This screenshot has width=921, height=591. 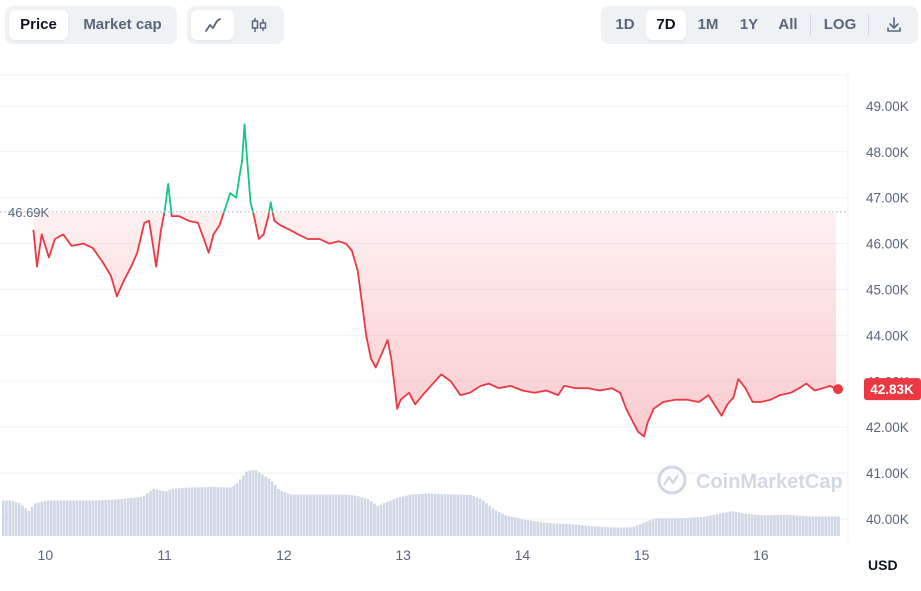 I want to click on range-1d-button: 1D, so click(x=625, y=24).